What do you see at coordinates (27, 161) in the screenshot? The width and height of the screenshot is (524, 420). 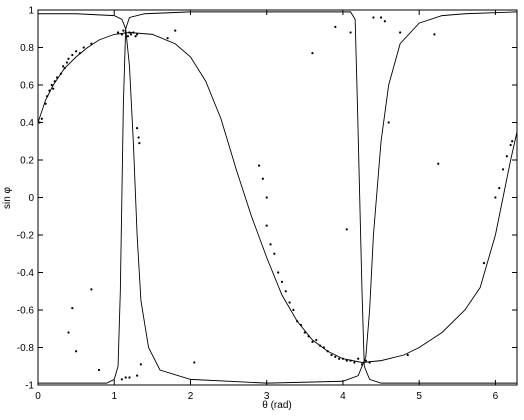 I see `y-tick-label: 0.2` at bounding box center [27, 161].